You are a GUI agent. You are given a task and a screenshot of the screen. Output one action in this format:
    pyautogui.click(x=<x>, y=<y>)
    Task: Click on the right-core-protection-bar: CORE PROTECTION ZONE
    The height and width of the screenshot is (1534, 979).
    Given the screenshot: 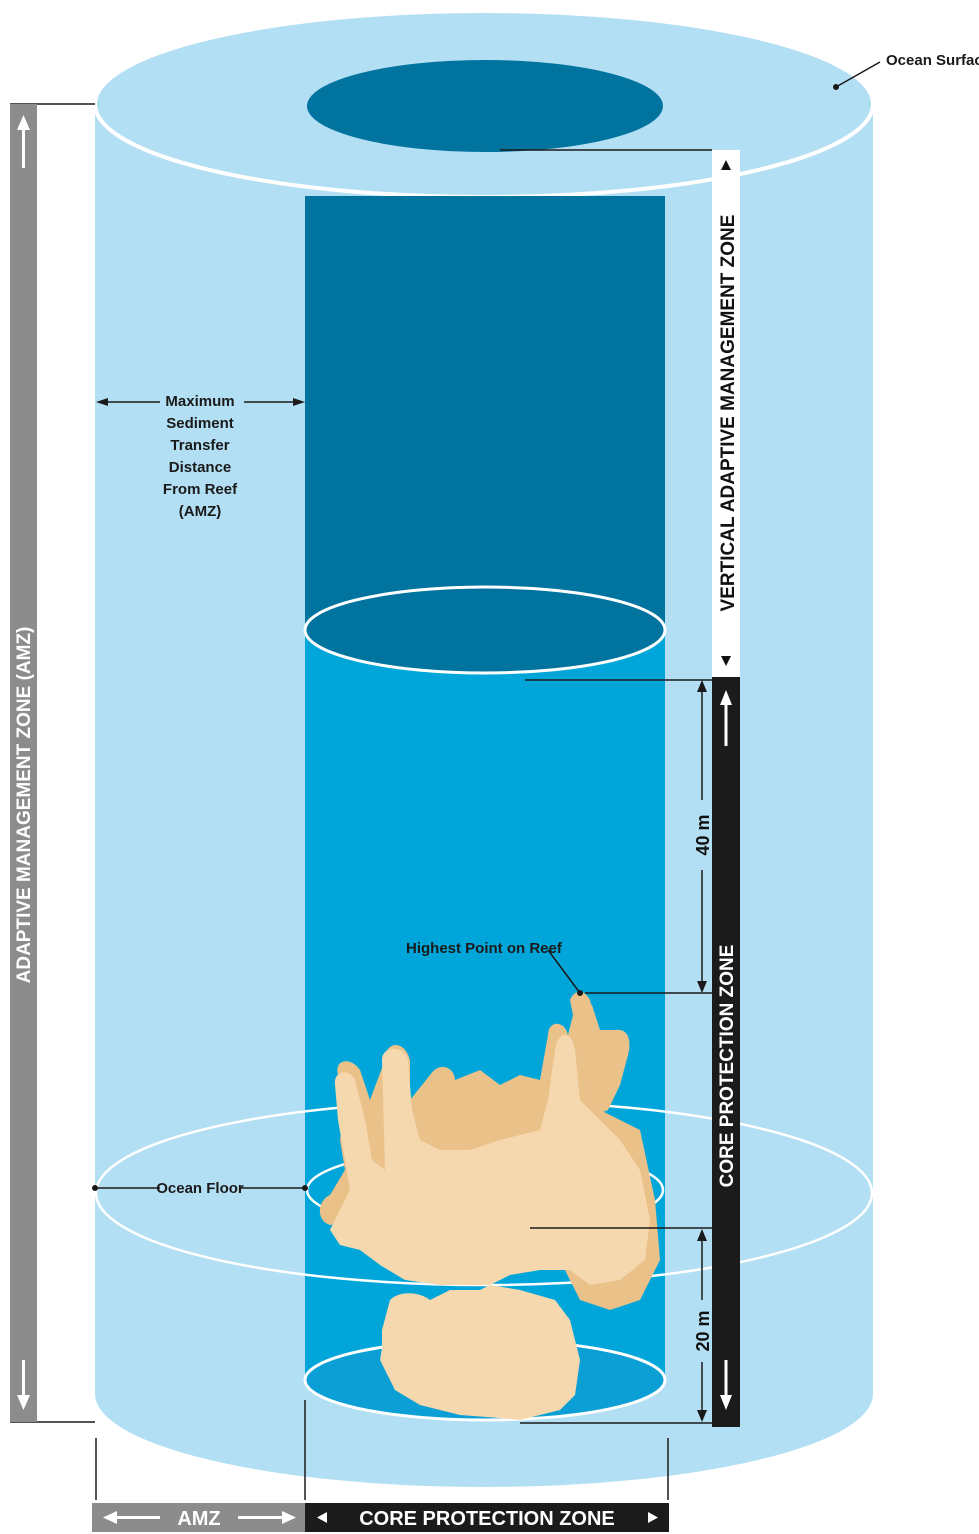 What is the action you would take?
    pyautogui.click(x=726, y=1052)
    